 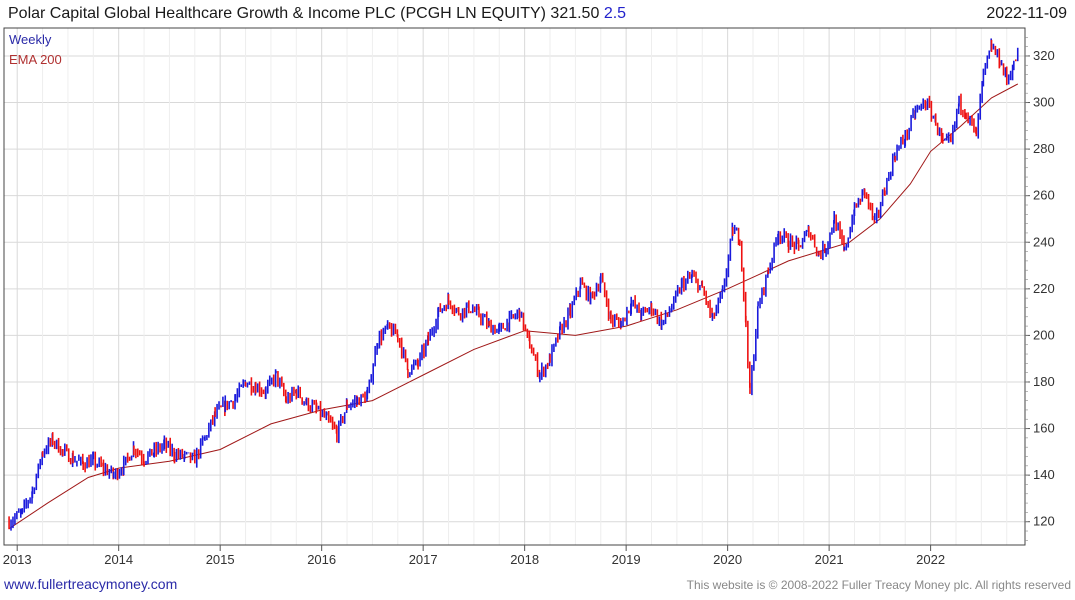 I want to click on x-tick-label: 2014, so click(x=118, y=559).